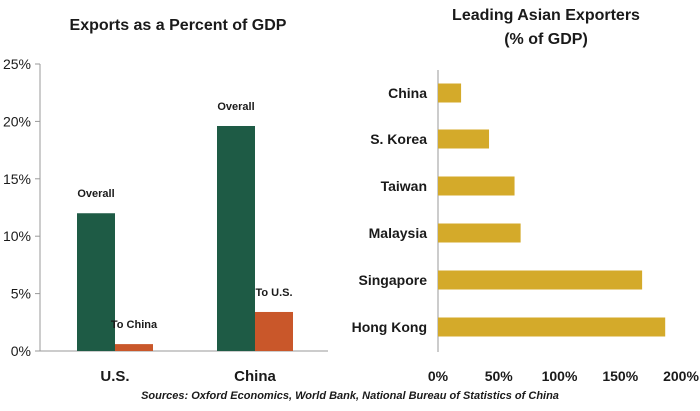 The height and width of the screenshot is (411, 700). What do you see at coordinates (255, 376) in the screenshot?
I see `left-category-label: China` at bounding box center [255, 376].